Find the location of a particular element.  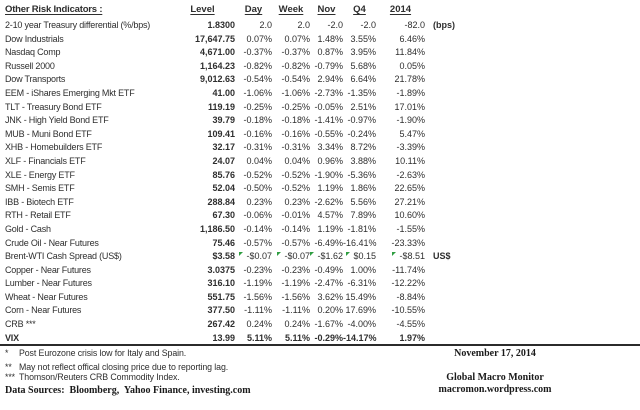

cell-week: -1.56% is located at coordinates (295, 296).